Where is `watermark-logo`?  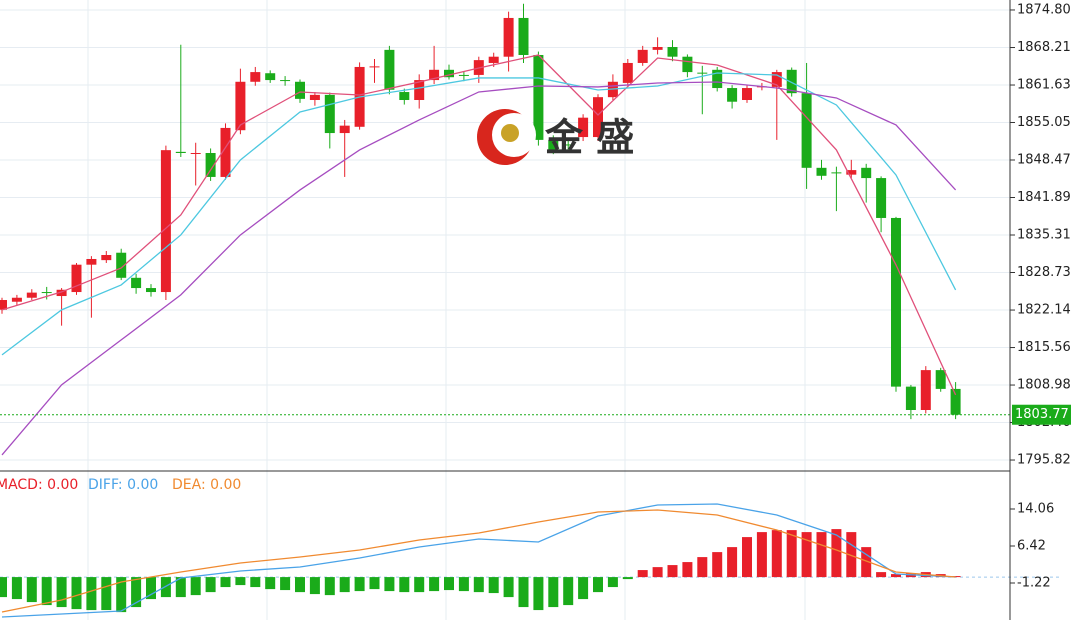 watermark-logo is located at coordinates (506, 137).